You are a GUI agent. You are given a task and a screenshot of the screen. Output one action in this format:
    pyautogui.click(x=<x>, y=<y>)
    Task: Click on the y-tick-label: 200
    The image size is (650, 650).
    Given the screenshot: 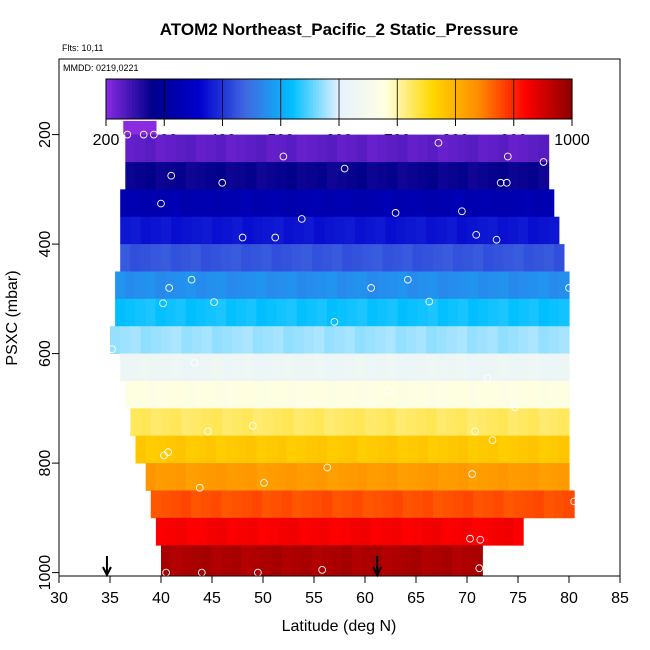 What is the action you would take?
    pyautogui.click(x=45, y=134)
    